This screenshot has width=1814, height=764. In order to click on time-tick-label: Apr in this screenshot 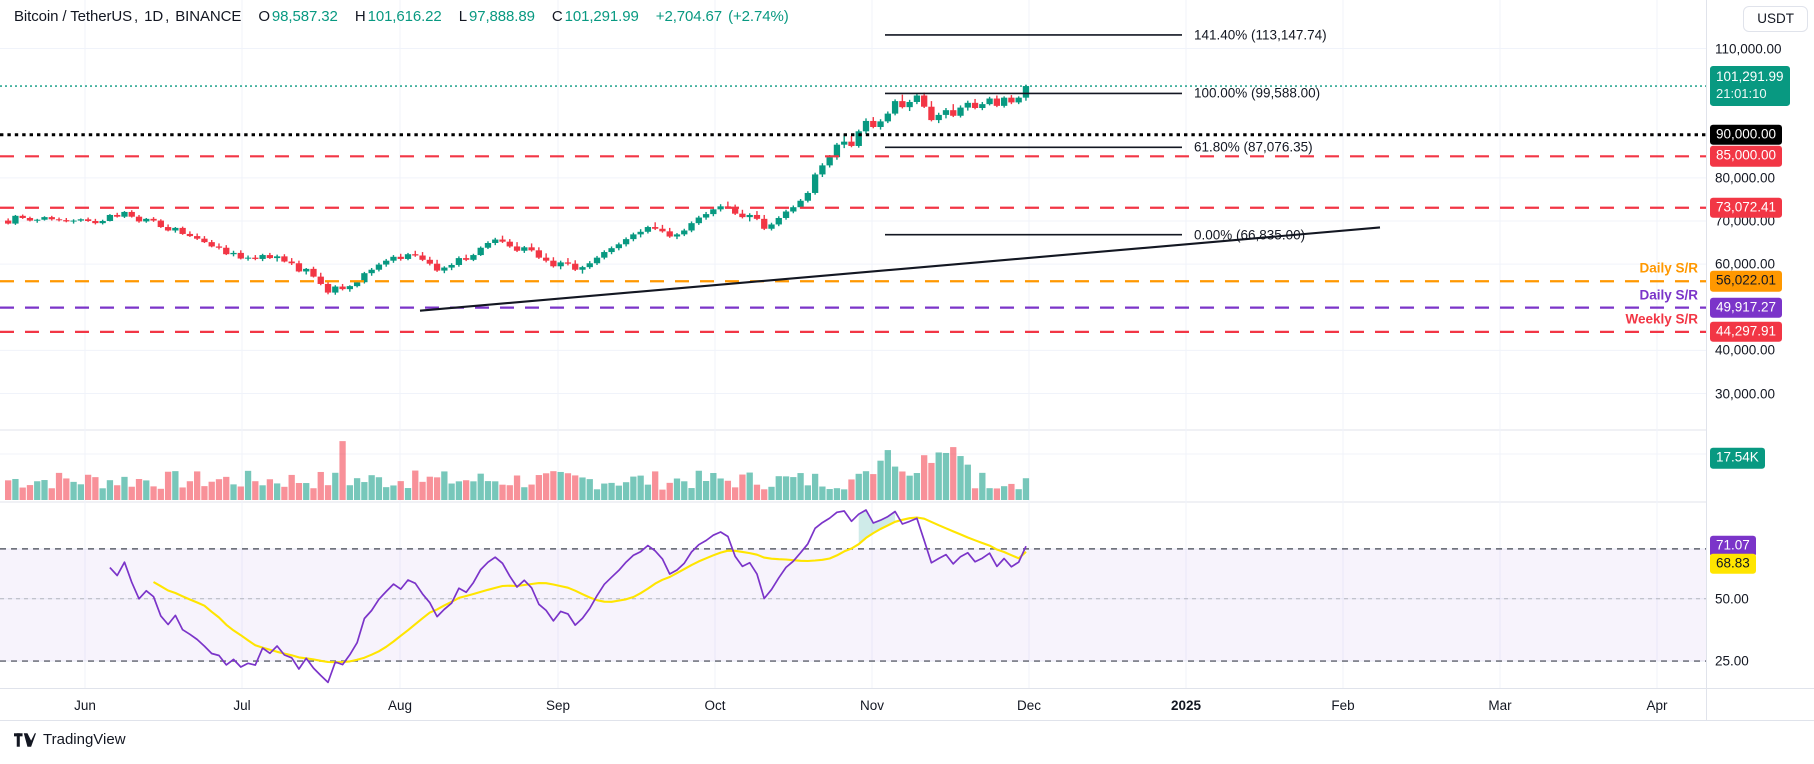, I will do `click(1657, 705)`.